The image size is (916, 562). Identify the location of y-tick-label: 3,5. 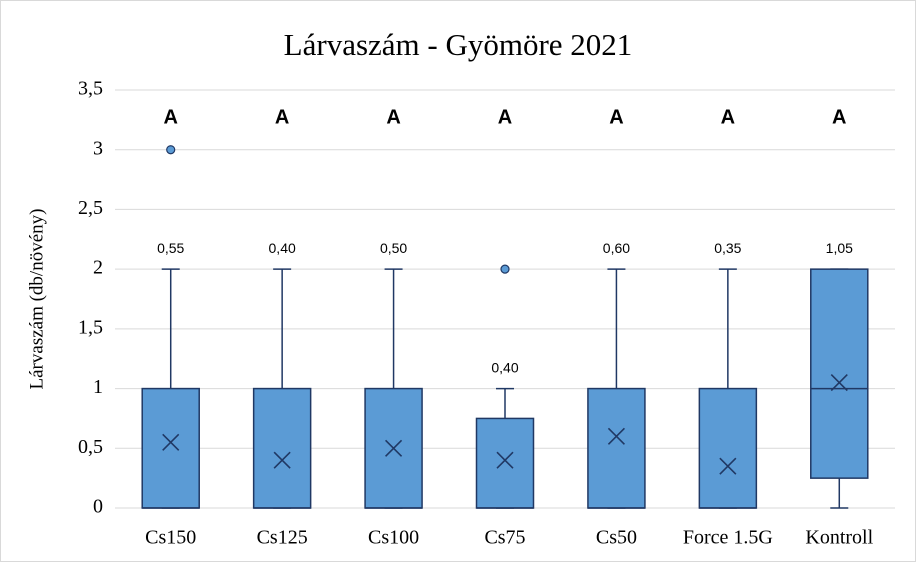
(90, 89).